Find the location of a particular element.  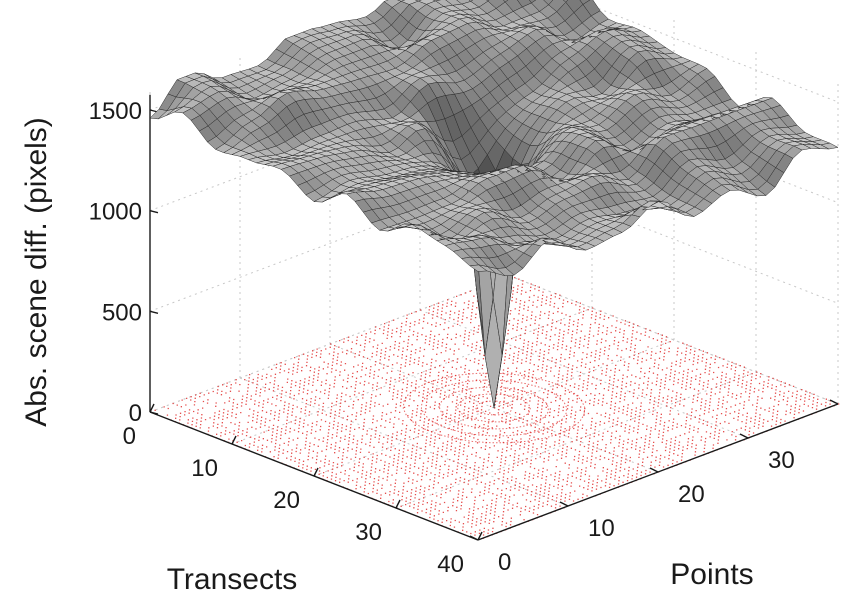

z-tick-label: 1500 is located at coordinates (115, 111).